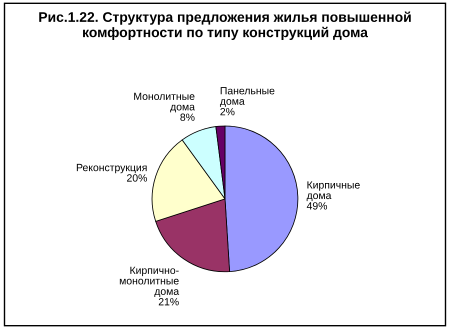  Describe the element at coordinates (168, 302) in the screenshot. I see `data-label: 21%` at that location.